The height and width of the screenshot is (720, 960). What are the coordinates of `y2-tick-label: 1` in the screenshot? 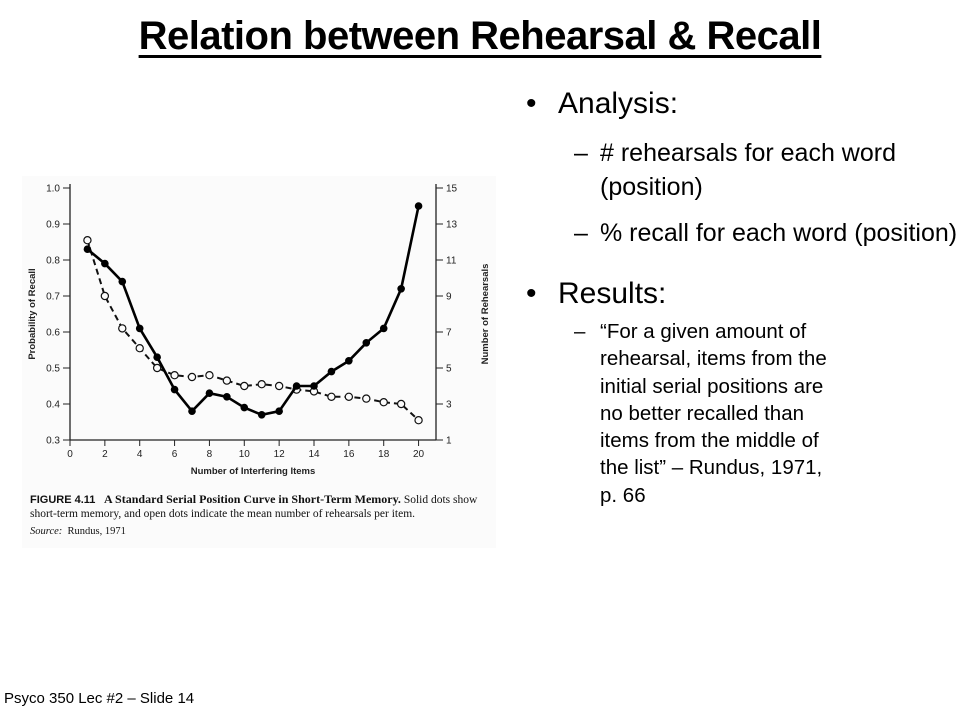 It's located at (449, 441).